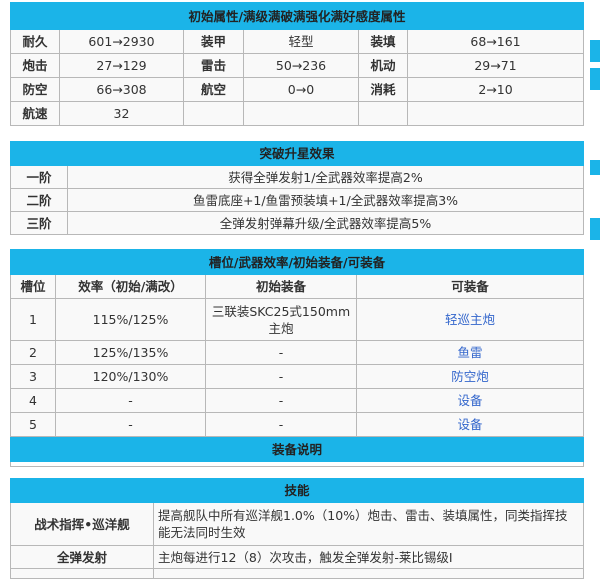 Image resolution: width=600 pixels, height=579 pixels. I want to click on col-header: 槽位, so click(33, 286).